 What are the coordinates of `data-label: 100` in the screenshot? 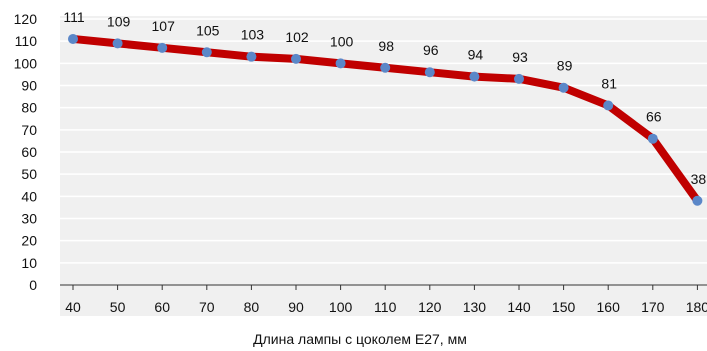 It's located at (342, 41).